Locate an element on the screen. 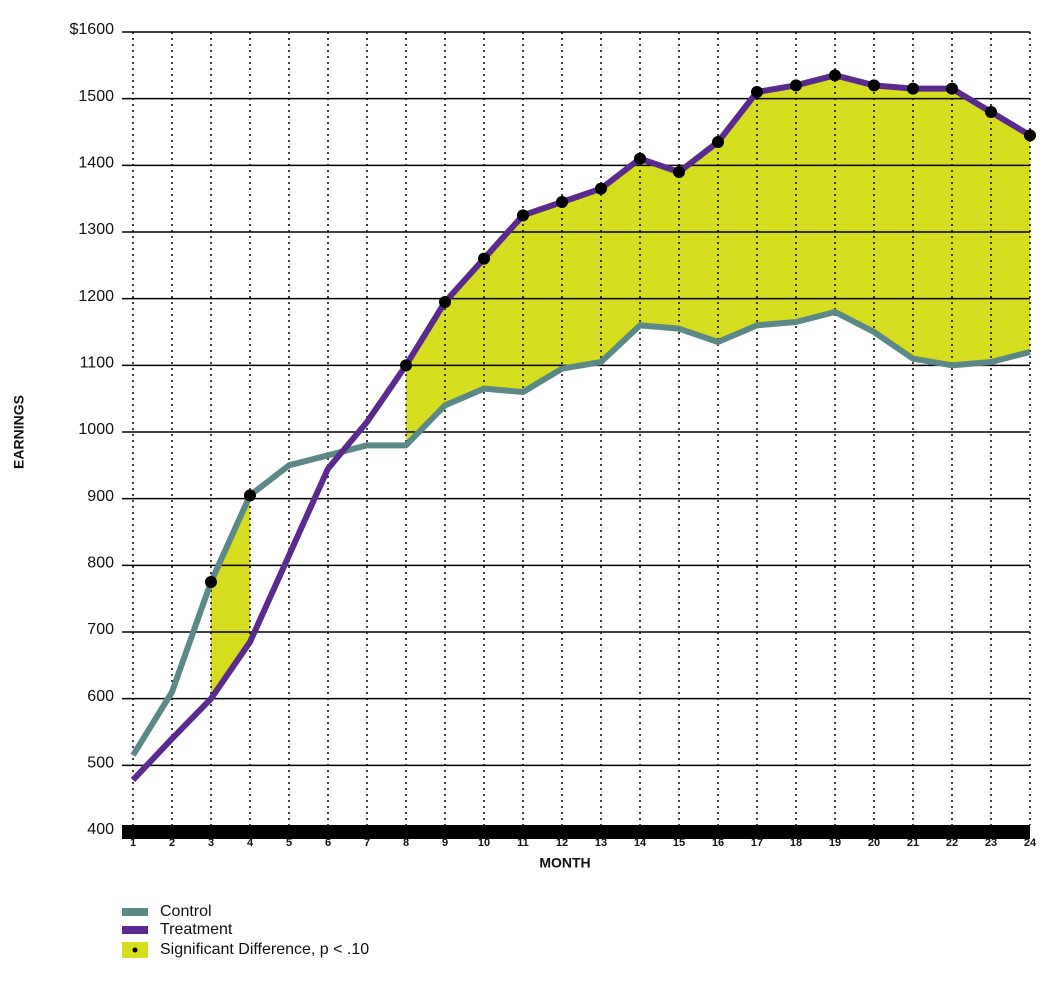  x-tick-label: 5 is located at coordinates (289, 843).